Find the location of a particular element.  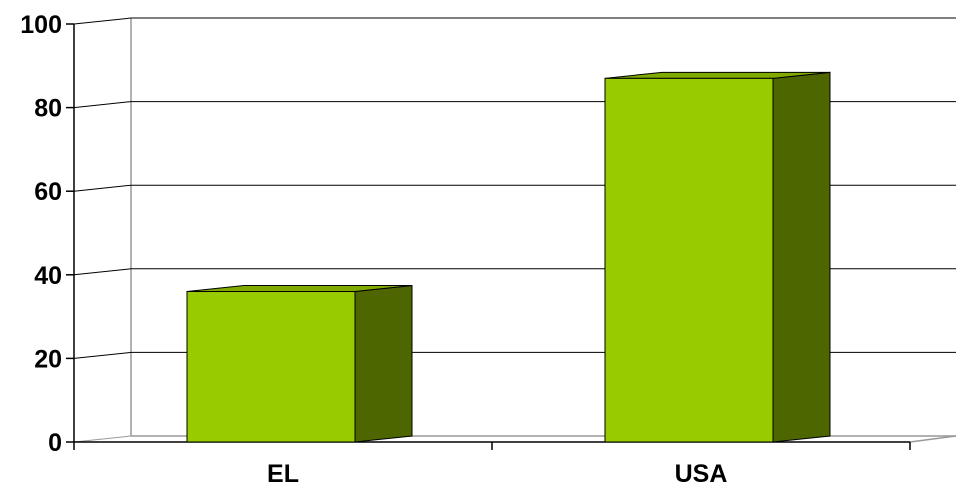

y-tick-label: 60 is located at coordinates (48, 192).